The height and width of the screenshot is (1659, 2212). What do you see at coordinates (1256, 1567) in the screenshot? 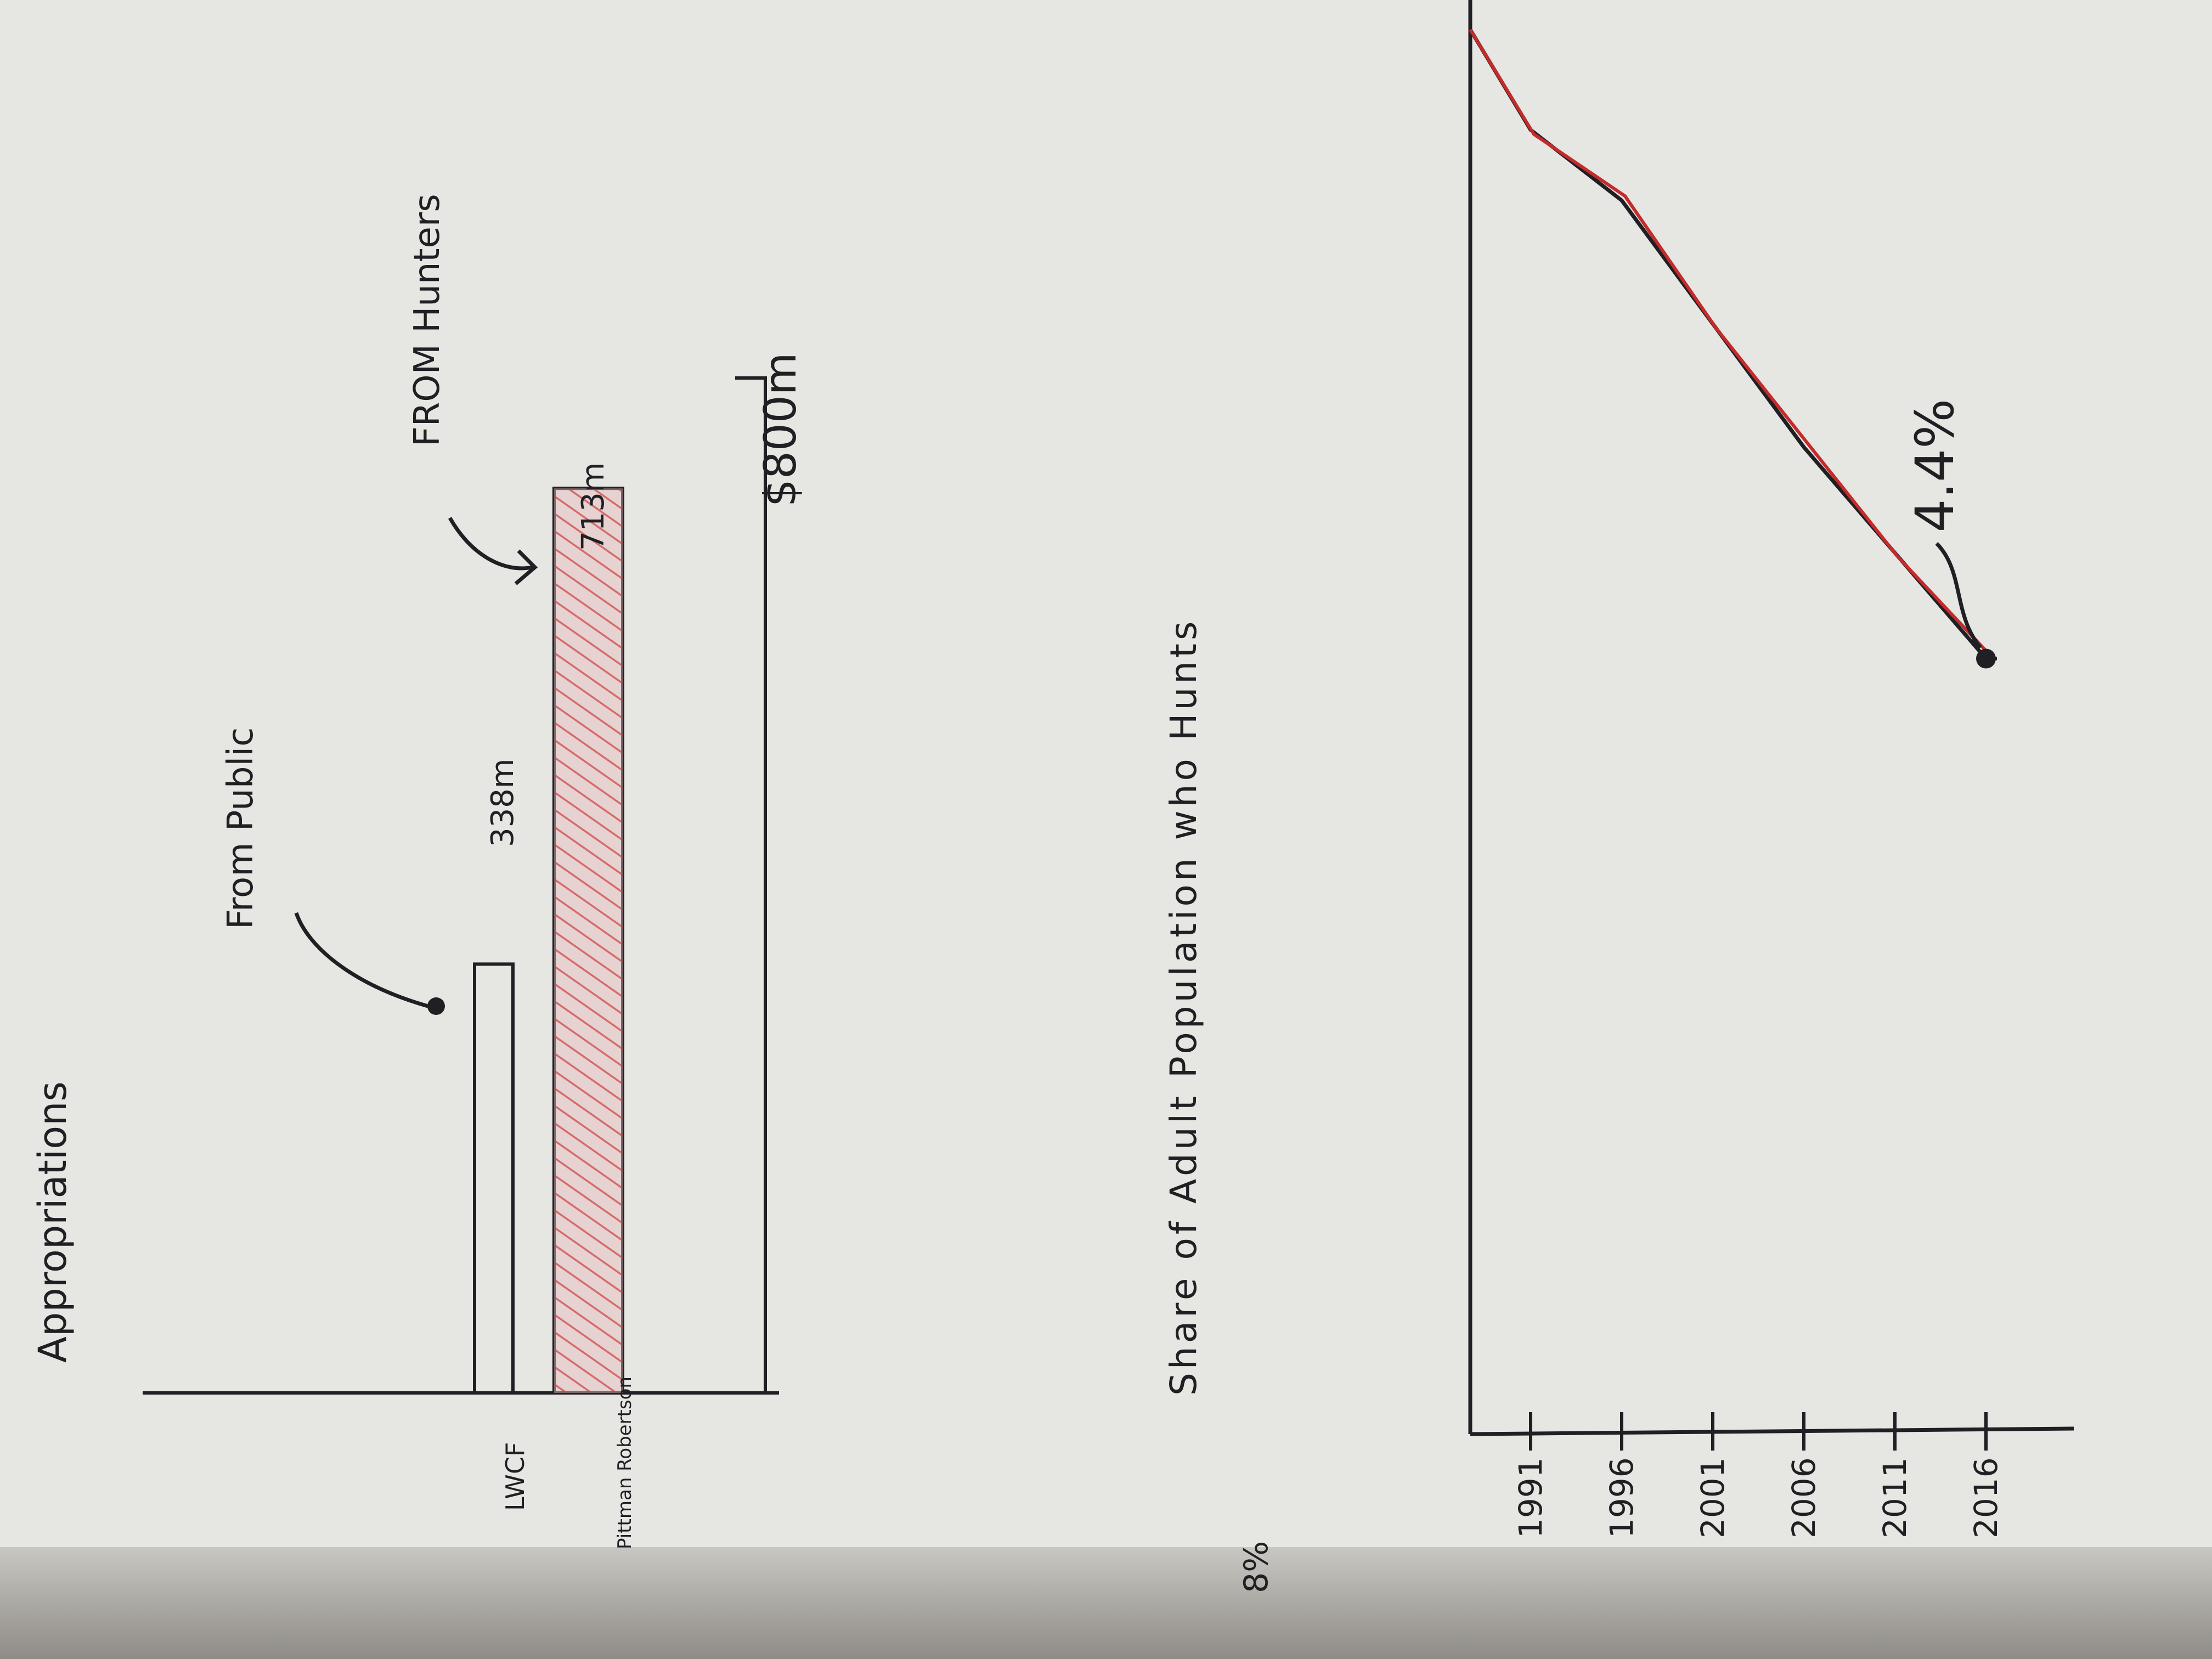
I see `y-tick-label-8: 8%` at bounding box center [1256, 1567].